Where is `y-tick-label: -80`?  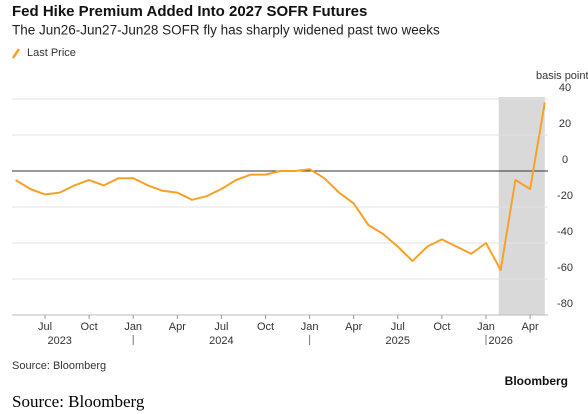
y-tick-label: -80 is located at coordinates (565, 304).